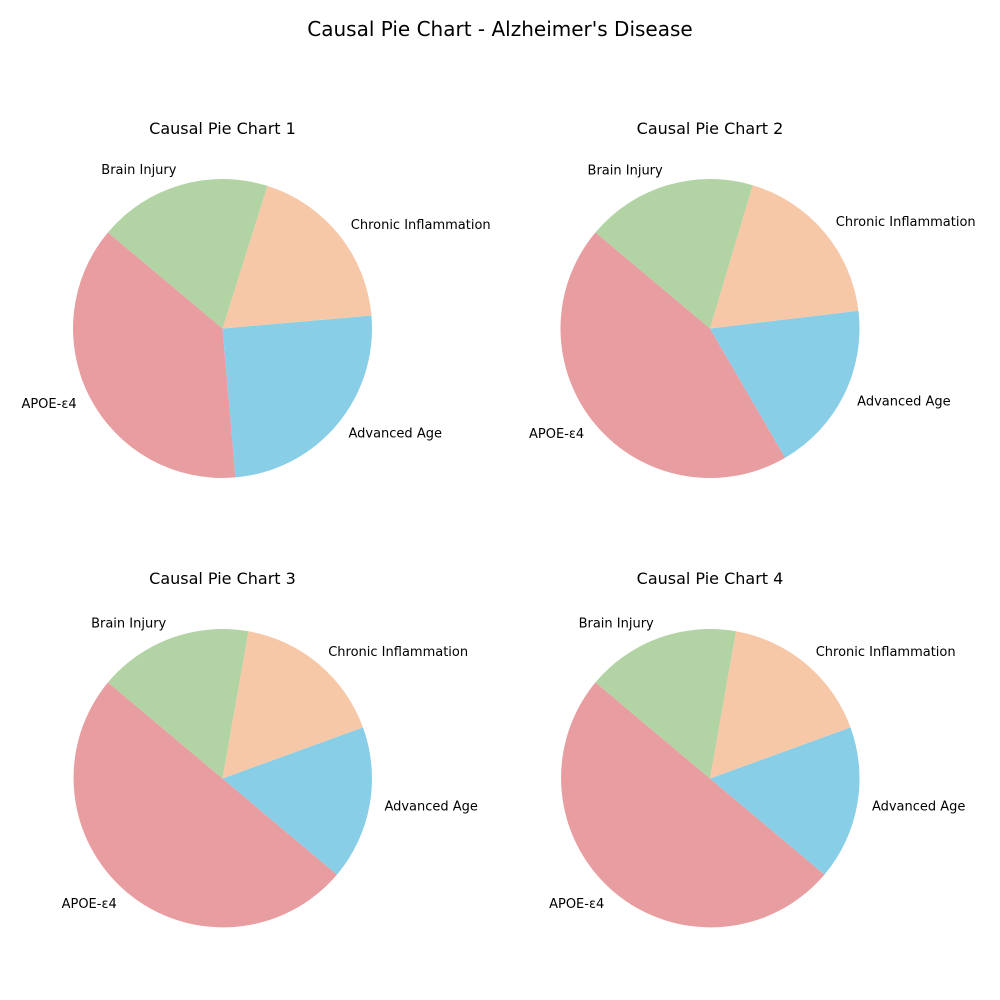 This screenshot has width=1000, height=1000. I want to click on chart-title: Causal Pie Chart 1, so click(222, 128).